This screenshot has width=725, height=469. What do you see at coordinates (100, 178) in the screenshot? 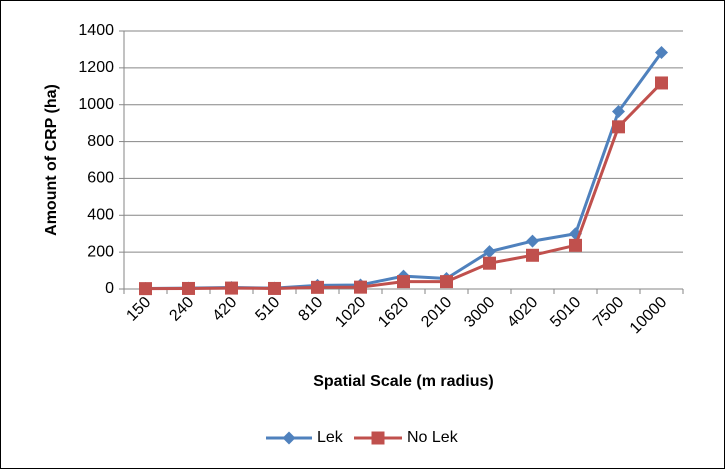
I see `y-tick-label: 600` at bounding box center [100, 178].